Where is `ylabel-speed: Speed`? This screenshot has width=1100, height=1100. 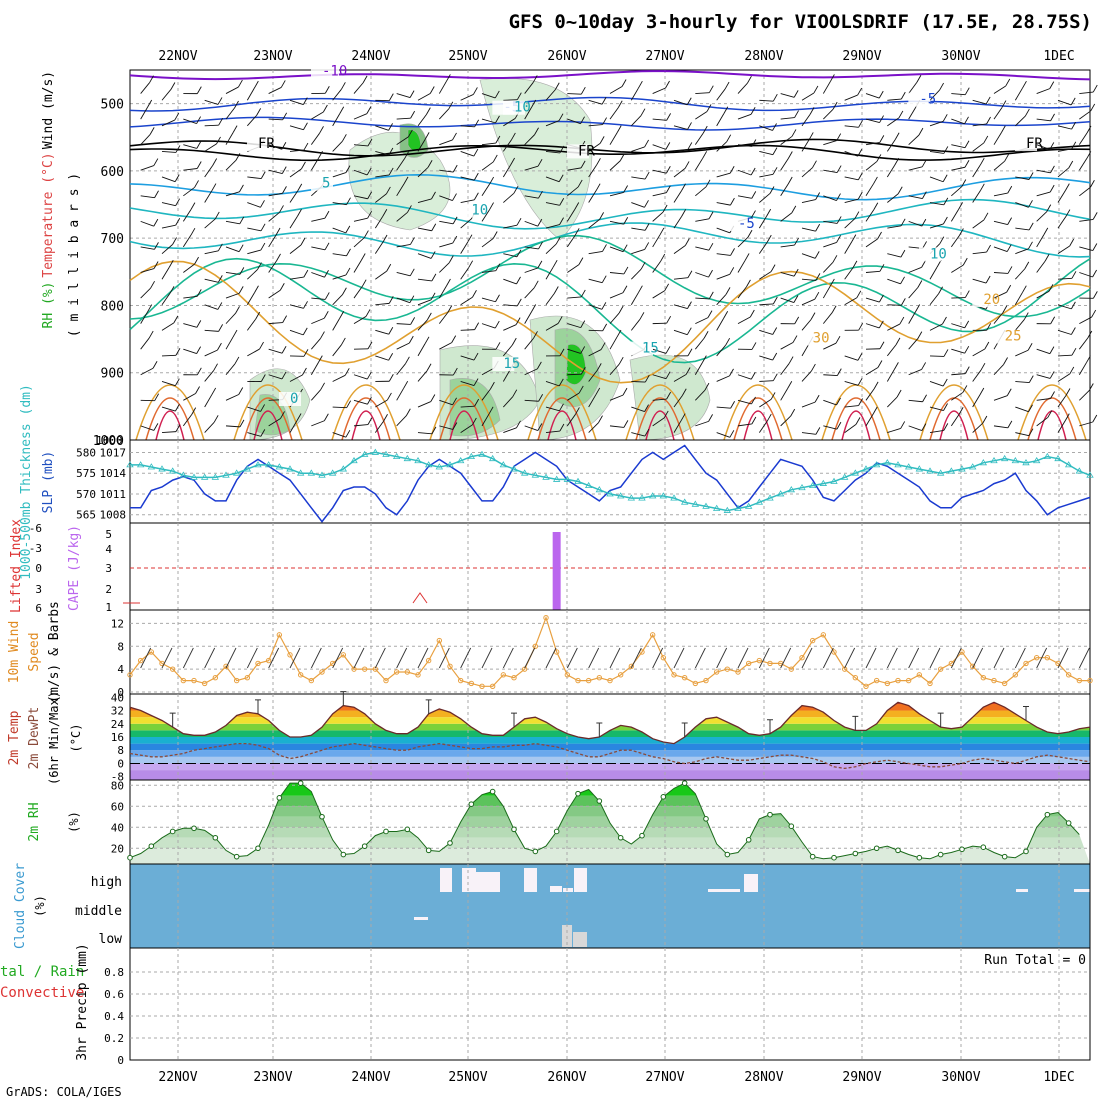
ylabel-speed: Speed is located at coordinates (34, 651).